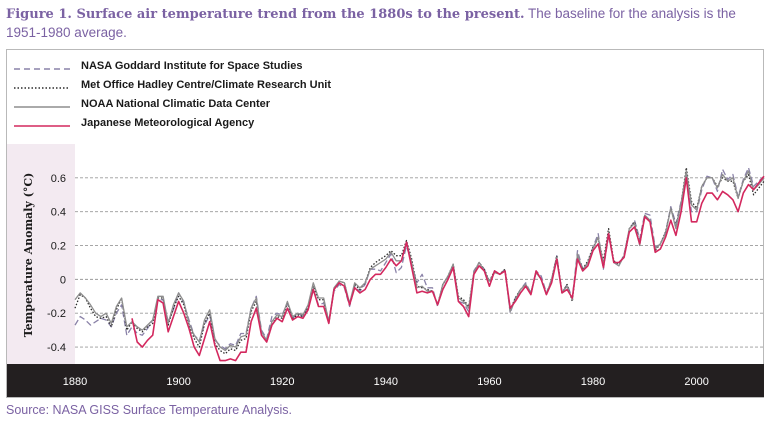 Image resolution: width=770 pixels, height=421 pixels. What do you see at coordinates (63, 280) in the screenshot?
I see `y-tick-label: 0` at bounding box center [63, 280].